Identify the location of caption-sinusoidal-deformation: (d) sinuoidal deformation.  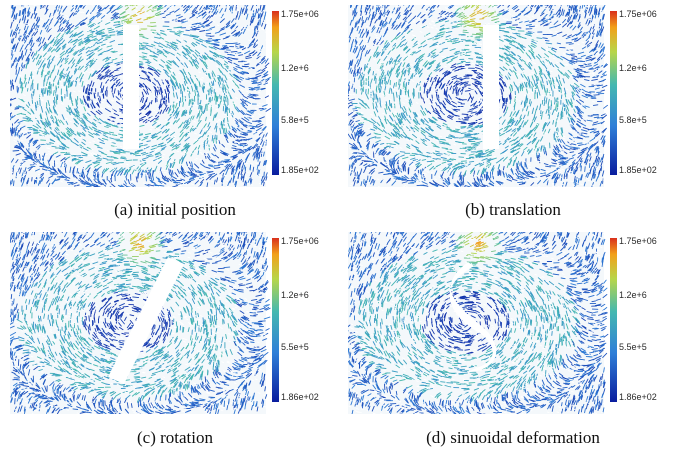
(513, 437).